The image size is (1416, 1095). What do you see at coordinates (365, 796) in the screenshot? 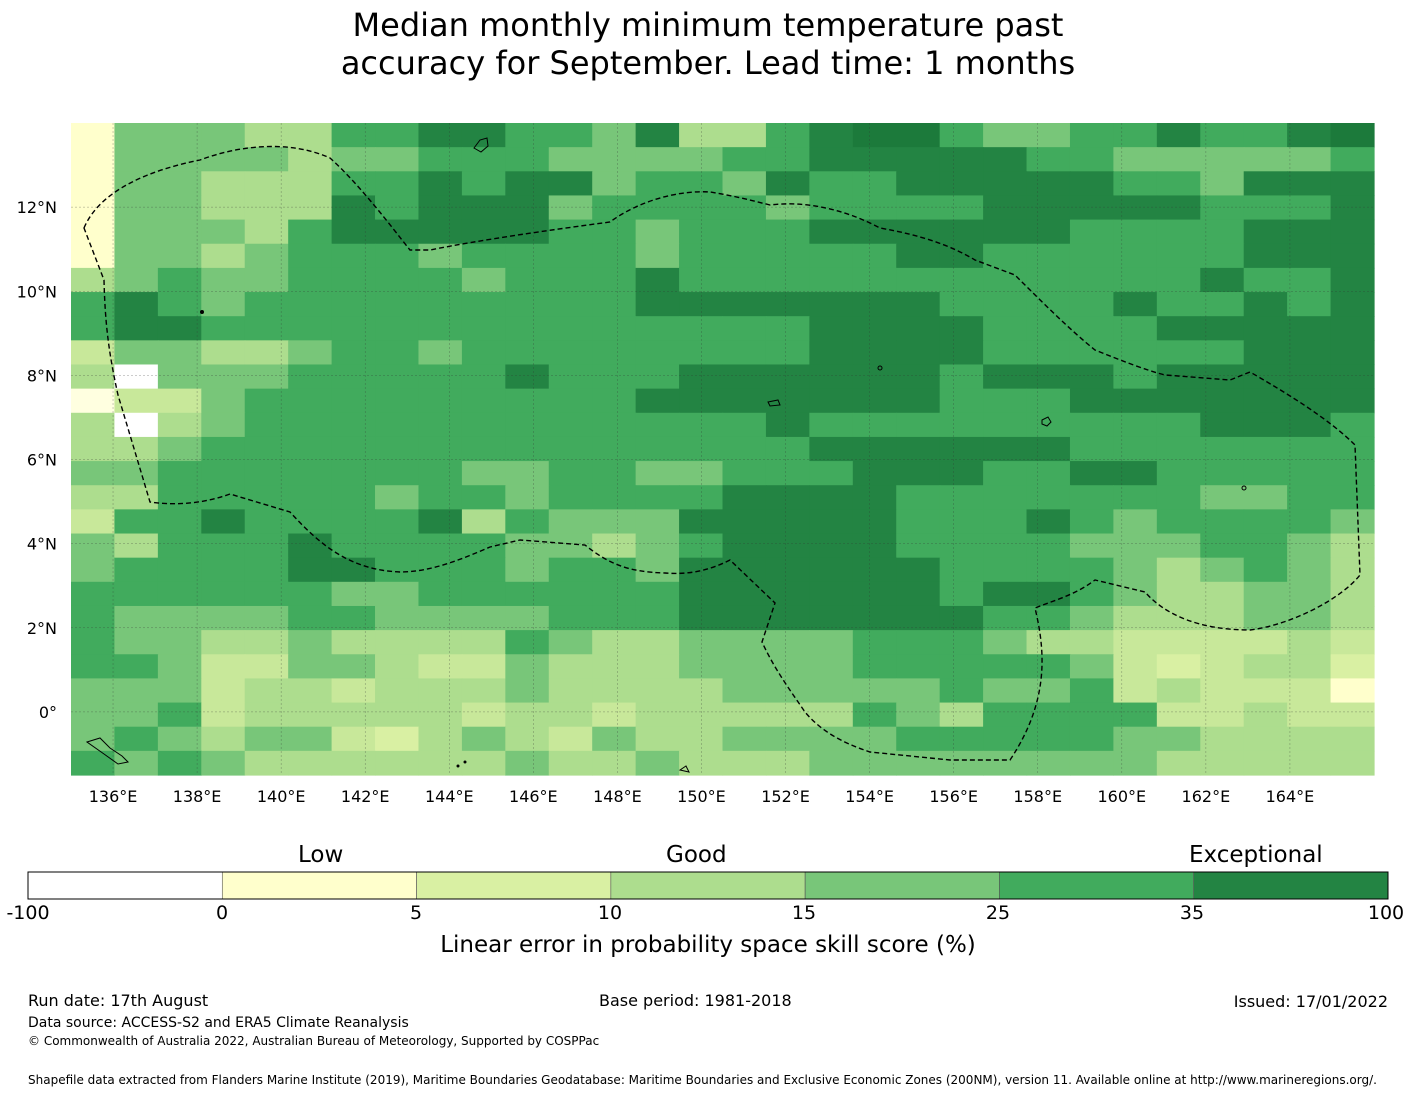
I see `lon-label: 142°E` at bounding box center [365, 796].